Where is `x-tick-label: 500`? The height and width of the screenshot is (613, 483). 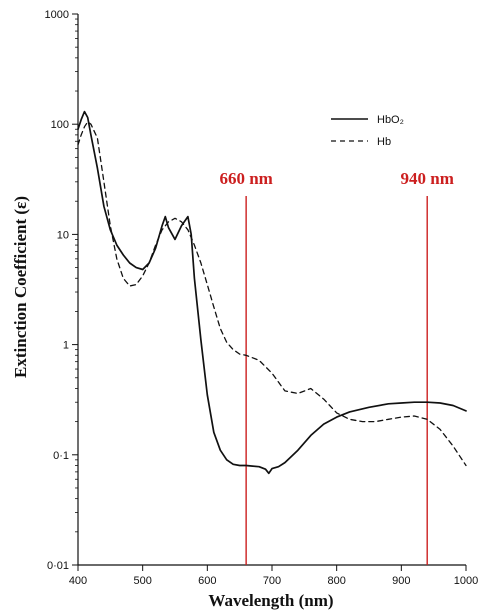 x-tick-label: 500 is located at coordinates (142, 581).